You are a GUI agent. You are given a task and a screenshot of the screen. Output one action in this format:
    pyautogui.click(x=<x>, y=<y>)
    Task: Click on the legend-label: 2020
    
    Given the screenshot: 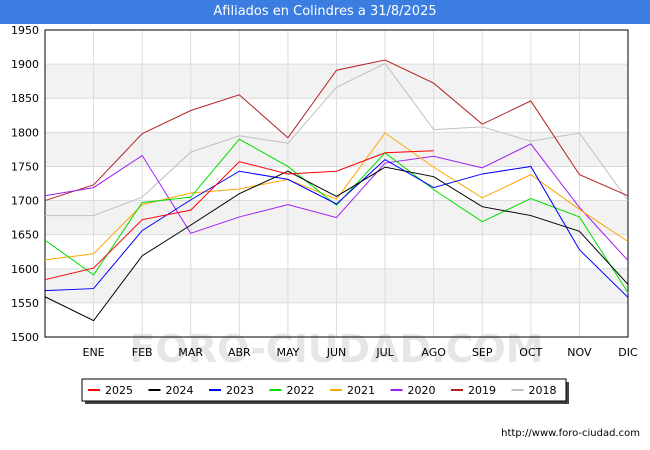 What is the action you would take?
    pyautogui.click(x=422, y=390)
    